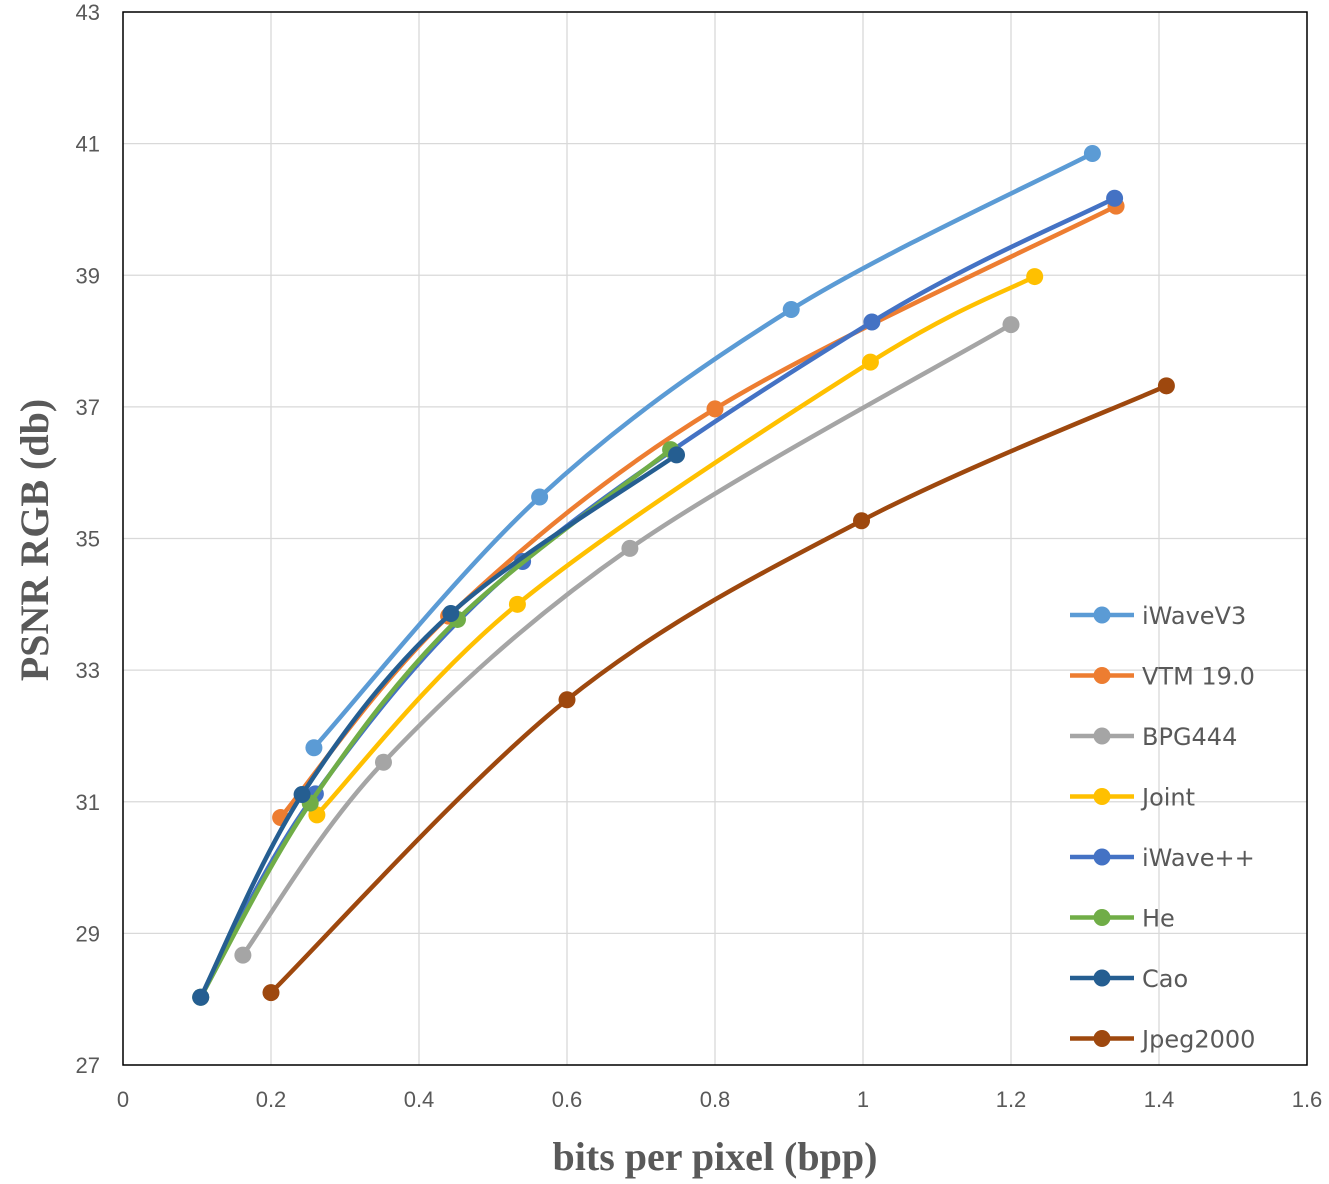 The width and height of the screenshot is (1329, 1184). I want to click on y-tick-label: 35, so click(88, 539).